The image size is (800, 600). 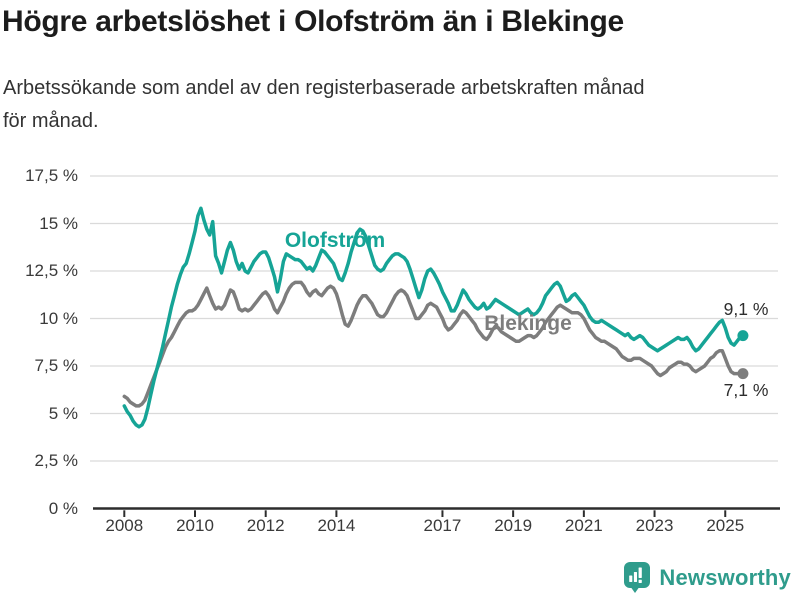 I want to click on bar-chart-speech-bubble-icon, so click(x=637, y=577).